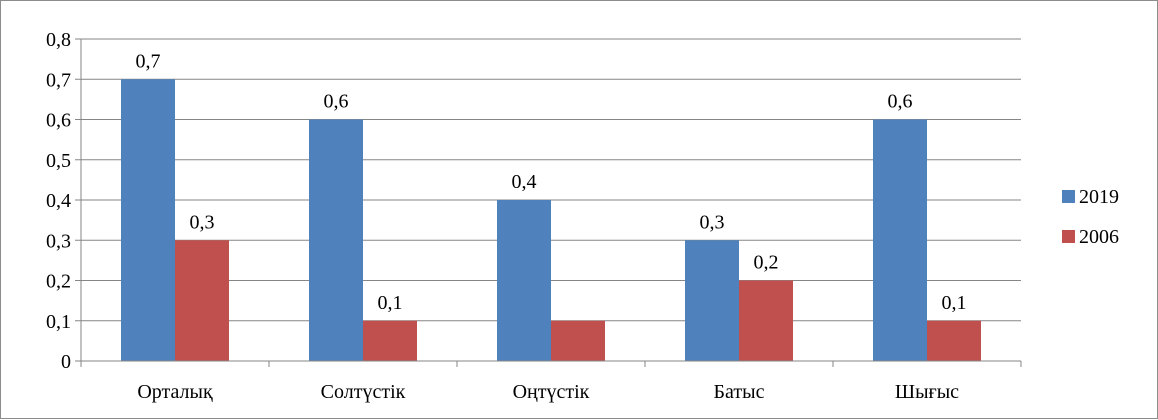 The image size is (1158, 420). What do you see at coordinates (1099, 237) in the screenshot?
I see `legend-label: 2006` at bounding box center [1099, 237].